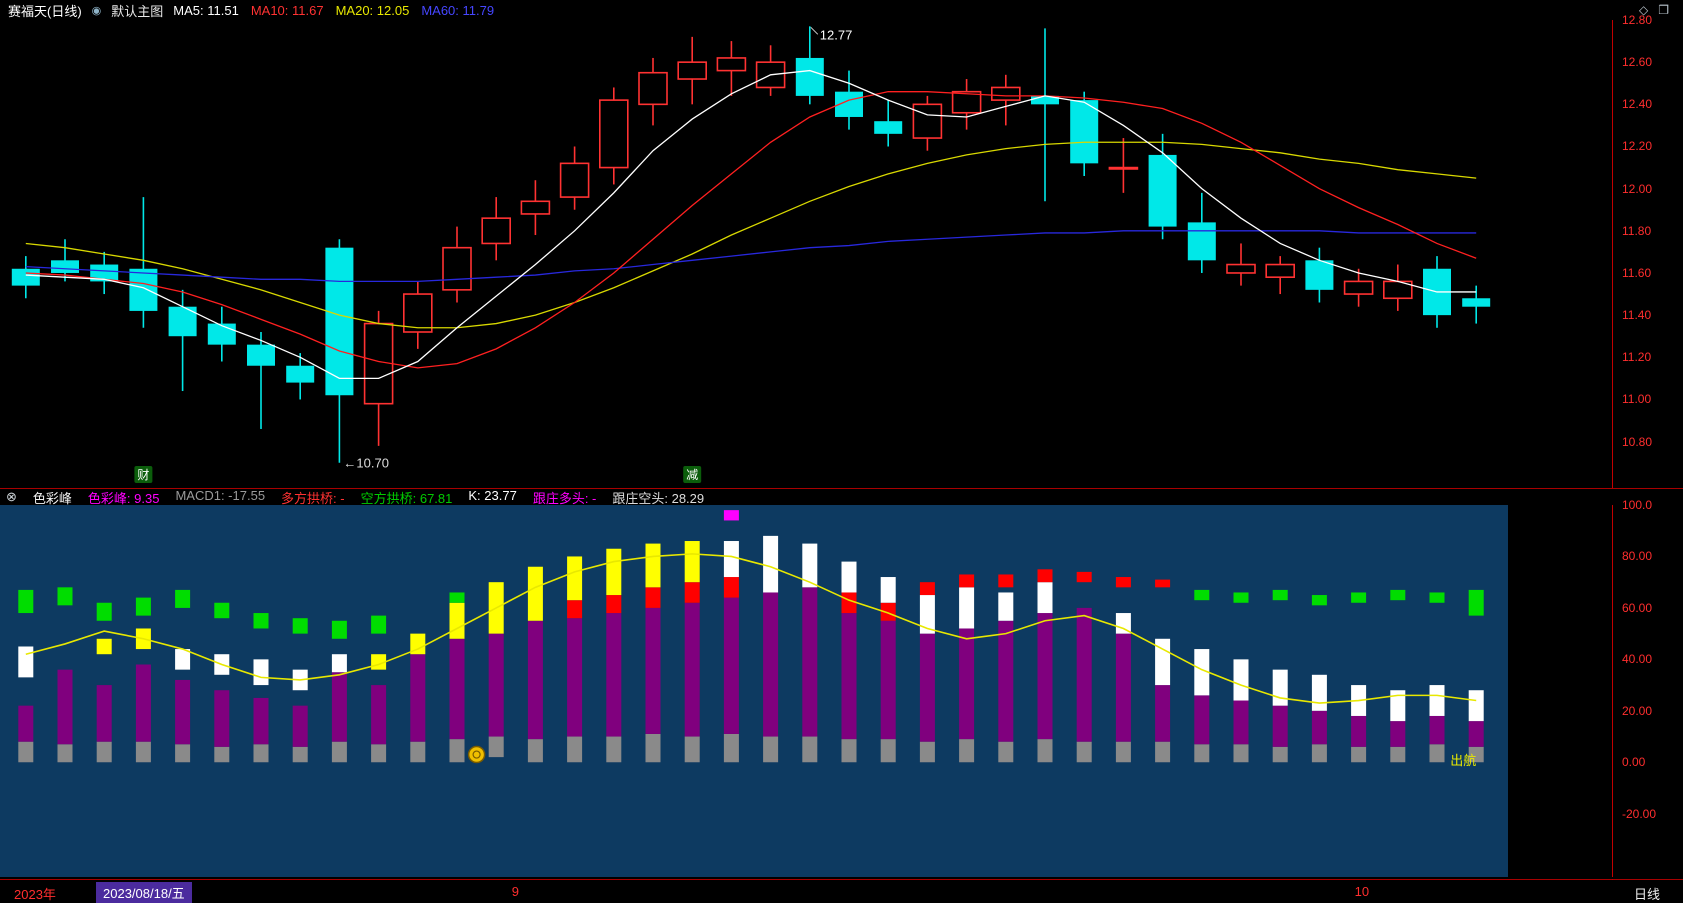 The height and width of the screenshot is (903, 1683). What do you see at coordinates (751, 256) in the screenshot?
I see `ma60-line` at bounding box center [751, 256].